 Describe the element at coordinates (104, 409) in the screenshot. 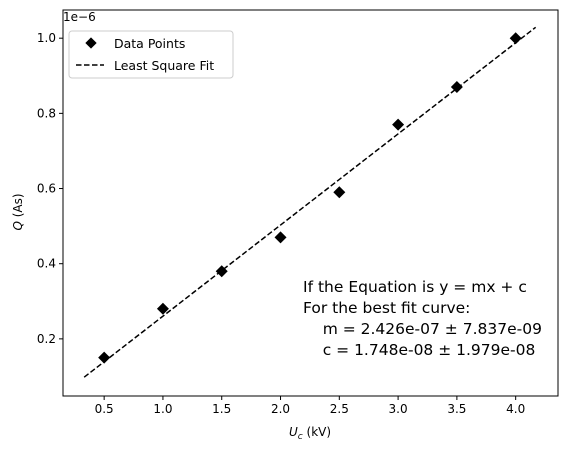

I see `x-tick-label: 0.5` at that location.